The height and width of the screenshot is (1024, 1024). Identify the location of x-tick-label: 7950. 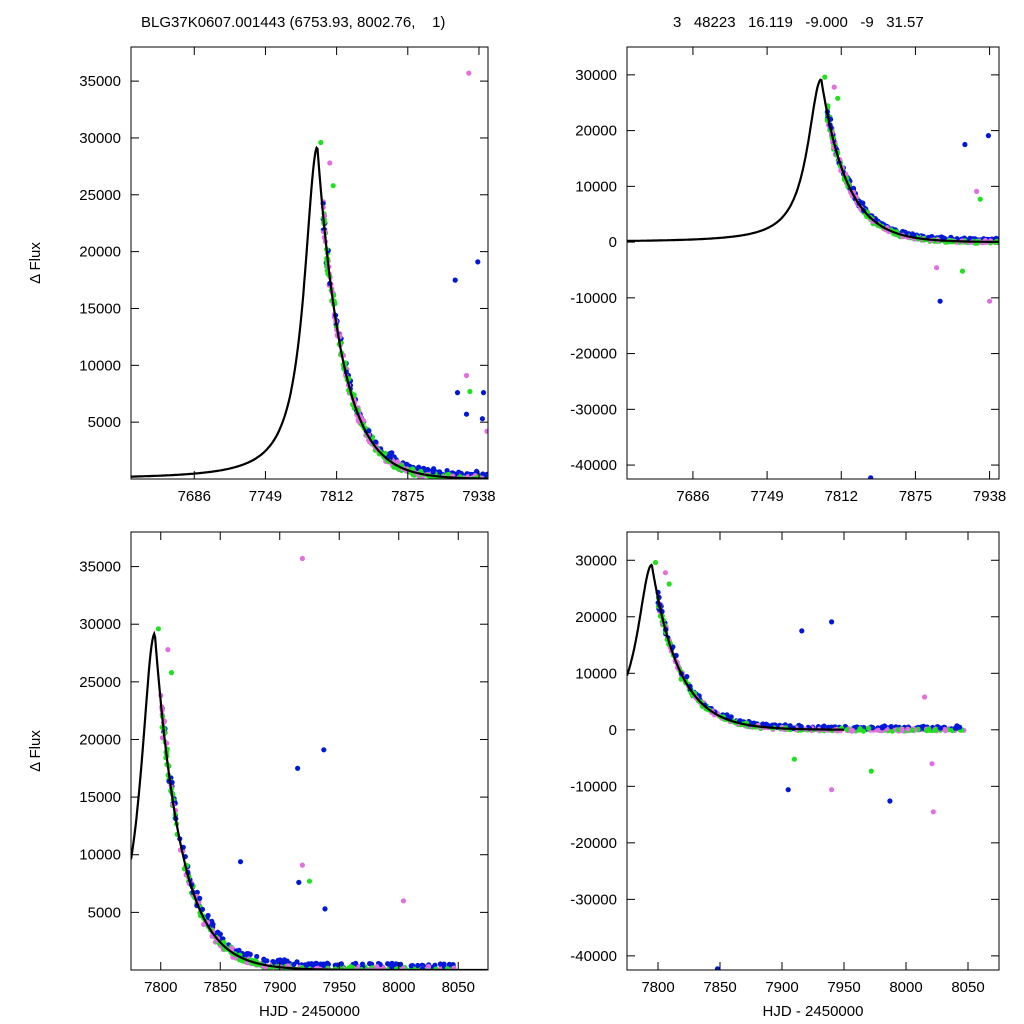
(843, 987).